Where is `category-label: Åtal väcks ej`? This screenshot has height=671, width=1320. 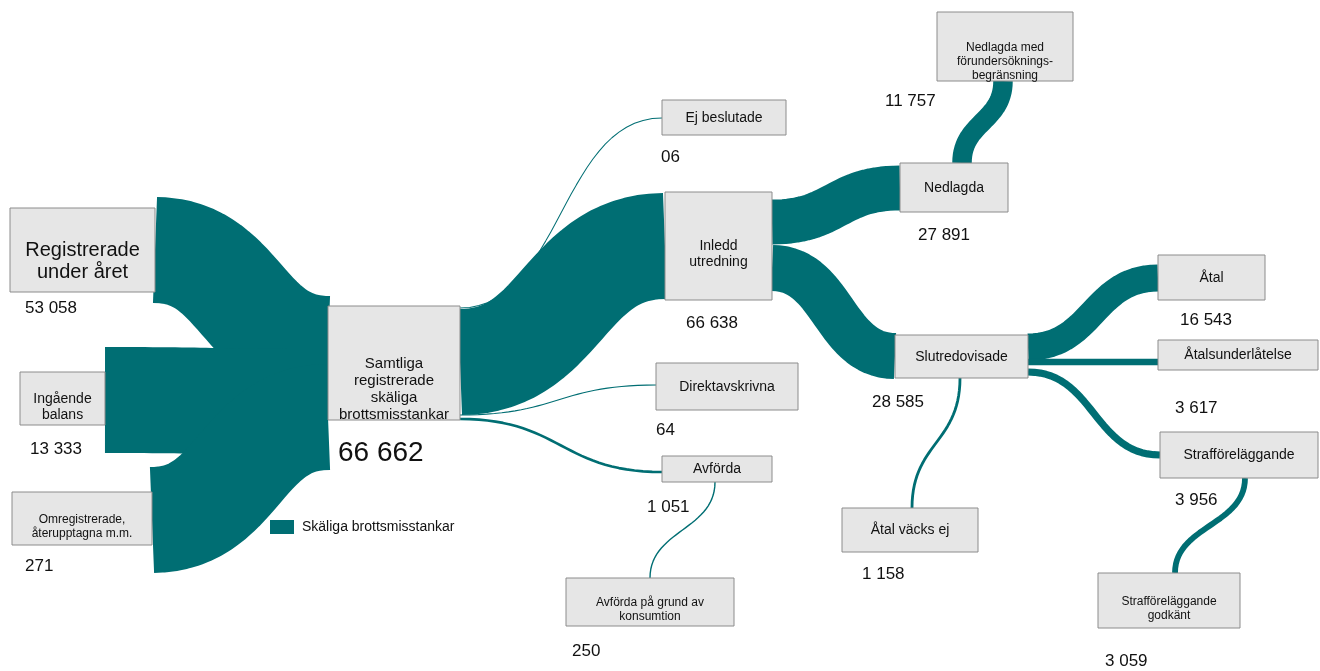 category-label: Åtal väcks ej is located at coordinates (910, 529).